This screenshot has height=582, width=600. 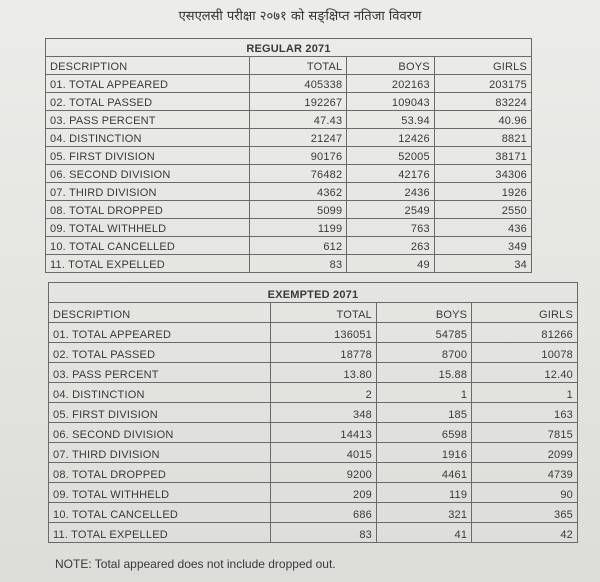 I want to click on cell-girls: 163, so click(x=524, y=412).